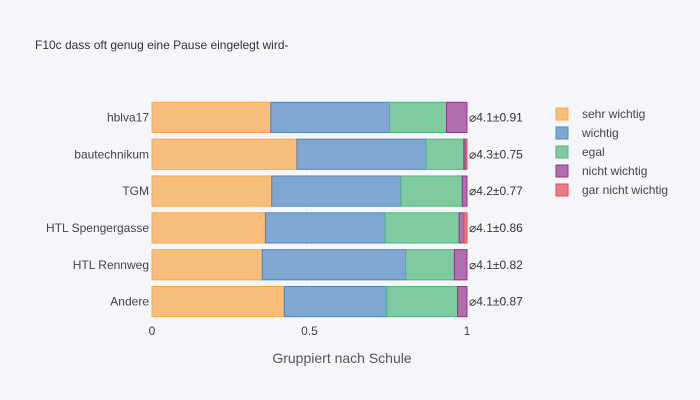 The image size is (700, 400). What do you see at coordinates (309, 331) in the screenshot?
I see `x-tick-label: 0.5` at bounding box center [309, 331].